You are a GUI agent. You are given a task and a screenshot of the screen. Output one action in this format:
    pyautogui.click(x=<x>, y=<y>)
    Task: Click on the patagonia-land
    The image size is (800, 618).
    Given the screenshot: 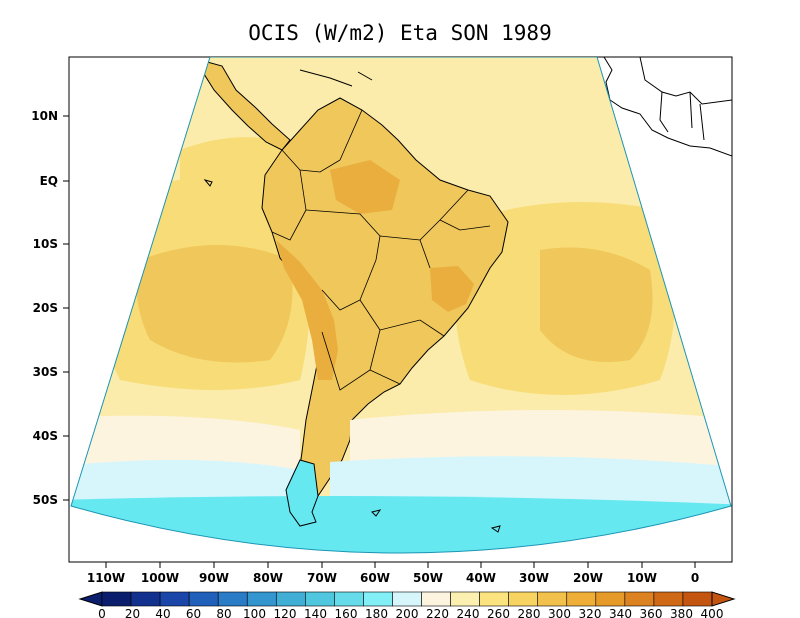 What is the action you would take?
    pyautogui.click(x=302, y=493)
    